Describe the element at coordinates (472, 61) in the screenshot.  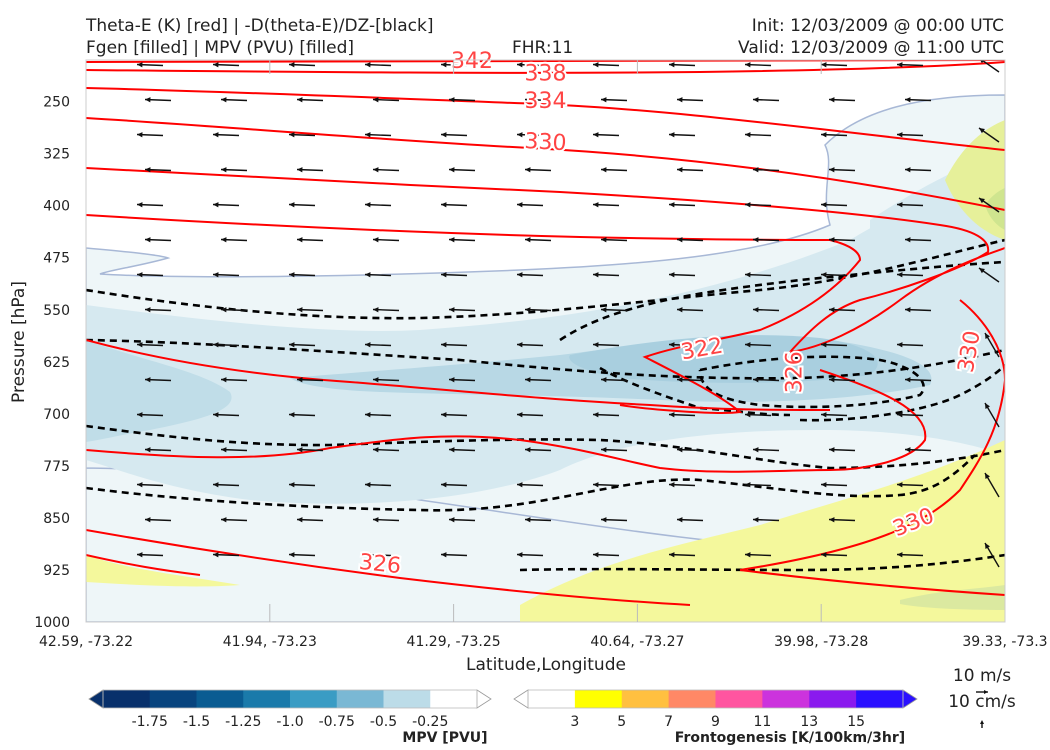
I see `theta-e-contour-label: 342` at that location.